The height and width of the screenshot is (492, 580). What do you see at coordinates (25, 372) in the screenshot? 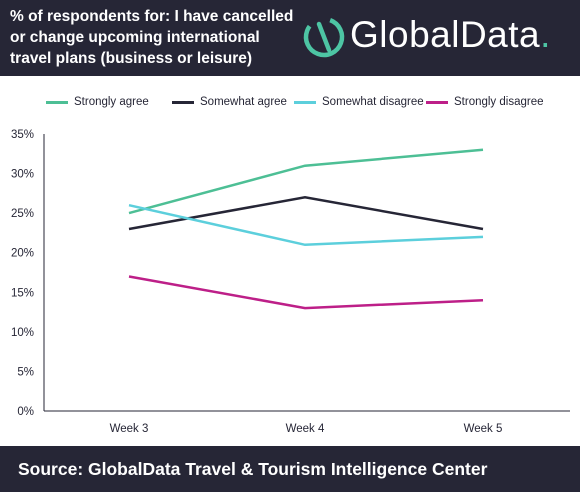
I see `y-tick-label: 5%` at bounding box center [25, 372].